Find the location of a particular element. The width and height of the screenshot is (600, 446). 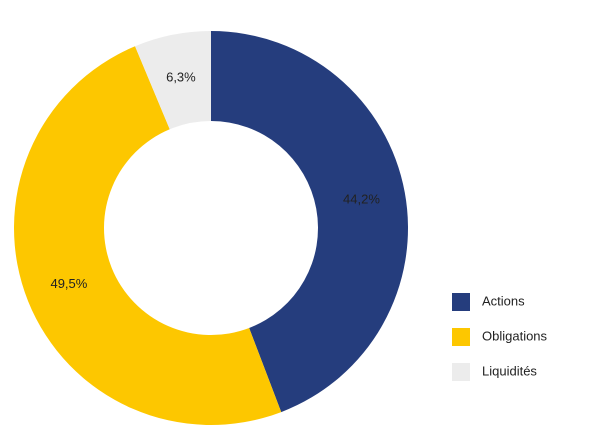

legend-label: Obligations is located at coordinates (515, 335).